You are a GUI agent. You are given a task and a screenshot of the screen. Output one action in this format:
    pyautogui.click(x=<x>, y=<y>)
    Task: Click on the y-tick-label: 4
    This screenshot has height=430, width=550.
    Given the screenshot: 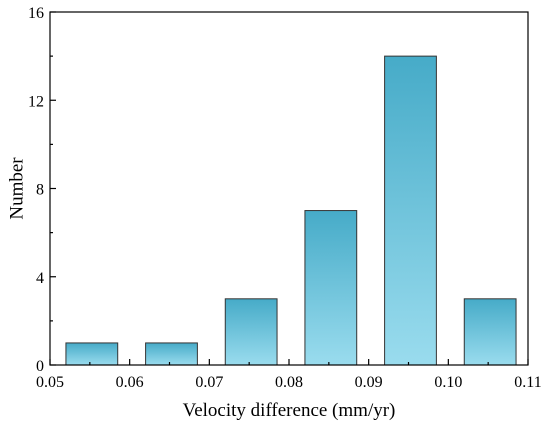 What is the action you would take?
    pyautogui.click(x=40, y=278)
    